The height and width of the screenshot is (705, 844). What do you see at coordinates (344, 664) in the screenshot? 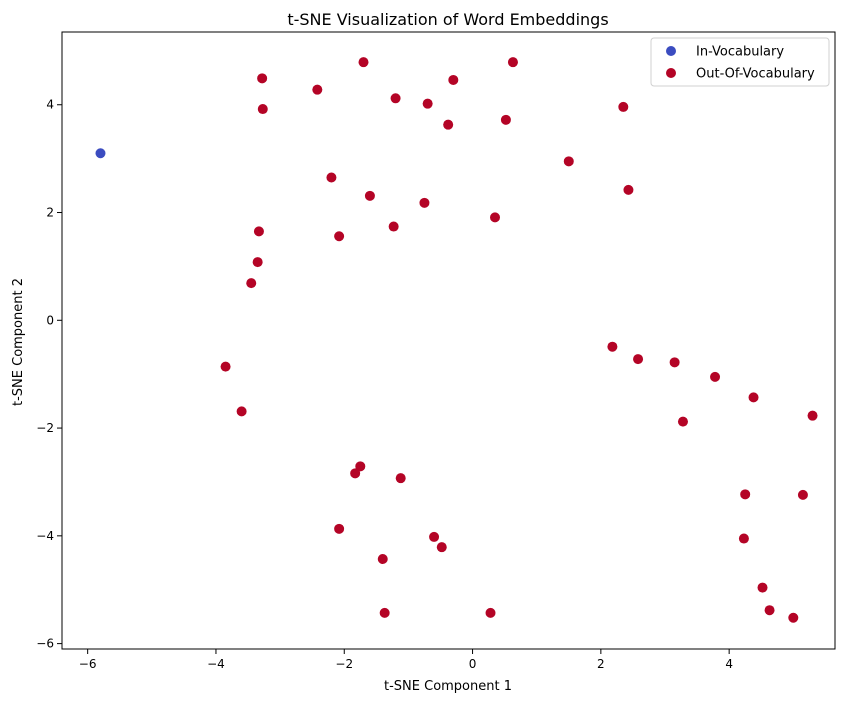
I see `x-tick-label: −2` at bounding box center [344, 664].